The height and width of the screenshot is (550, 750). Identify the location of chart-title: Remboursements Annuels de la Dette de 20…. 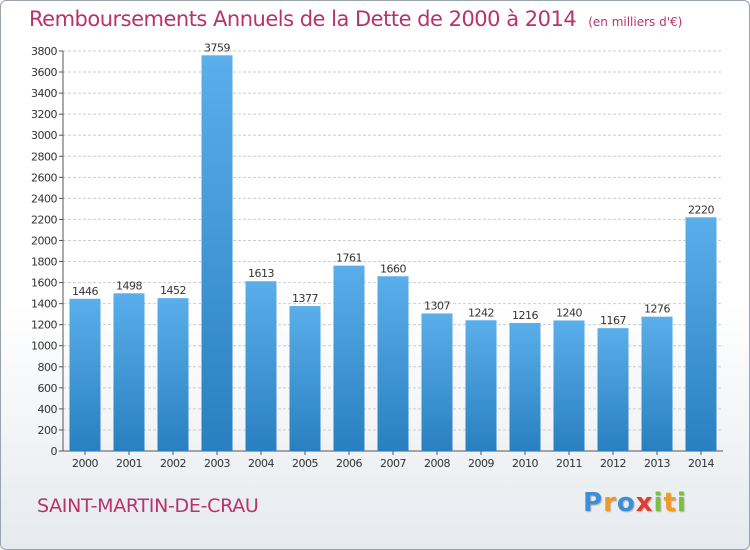
(355, 19).